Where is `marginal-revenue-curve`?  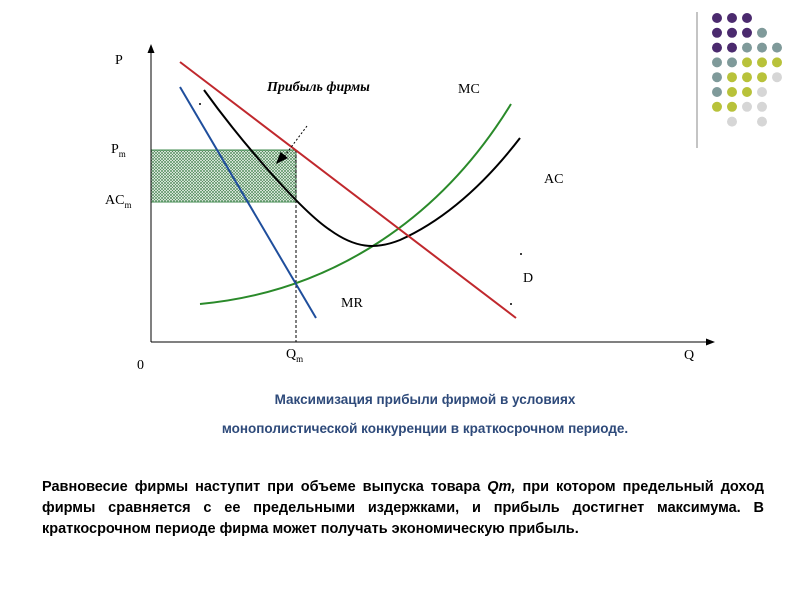 marginal-revenue-curve is located at coordinates (248, 202).